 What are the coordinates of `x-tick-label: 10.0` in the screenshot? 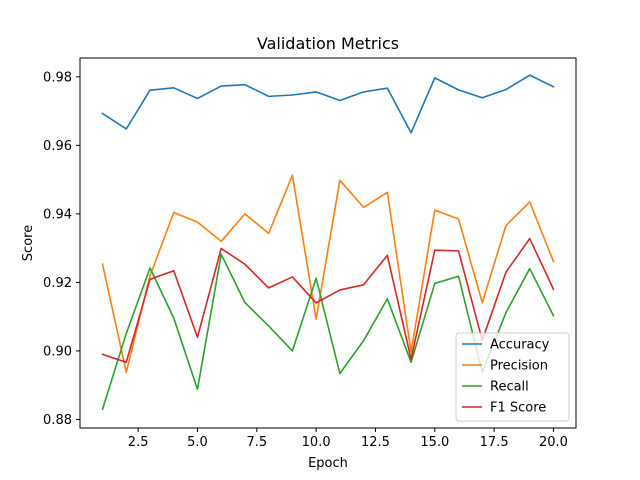 It's located at (316, 442).